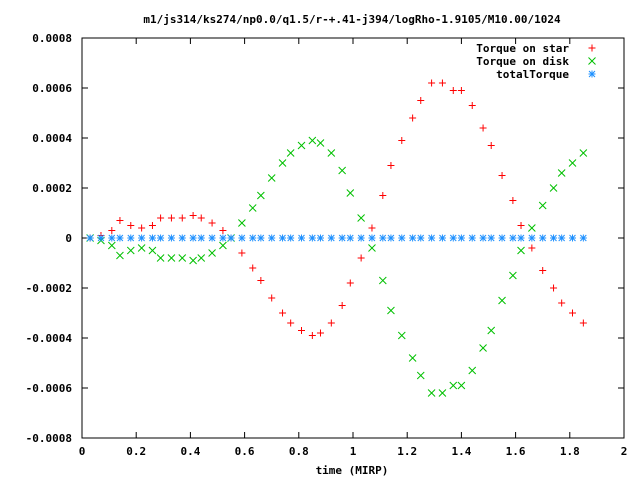 The width and height of the screenshot is (640, 480). What do you see at coordinates (49, 338) in the screenshot?
I see `y-tick-label: -0.0004` at bounding box center [49, 338].